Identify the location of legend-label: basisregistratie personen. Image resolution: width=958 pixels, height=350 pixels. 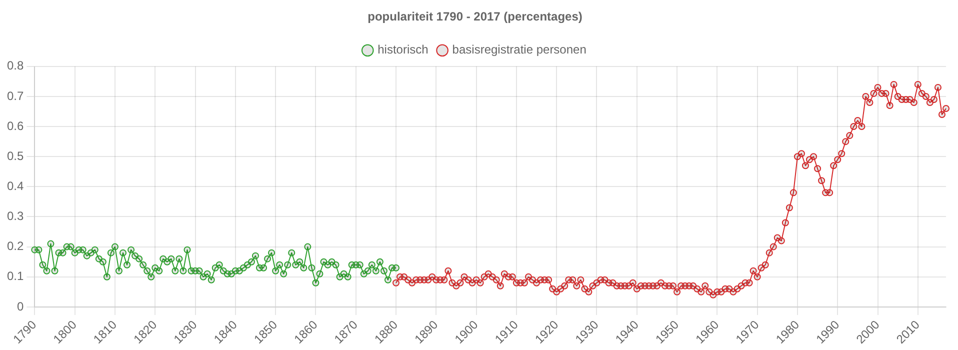
(519, 49).